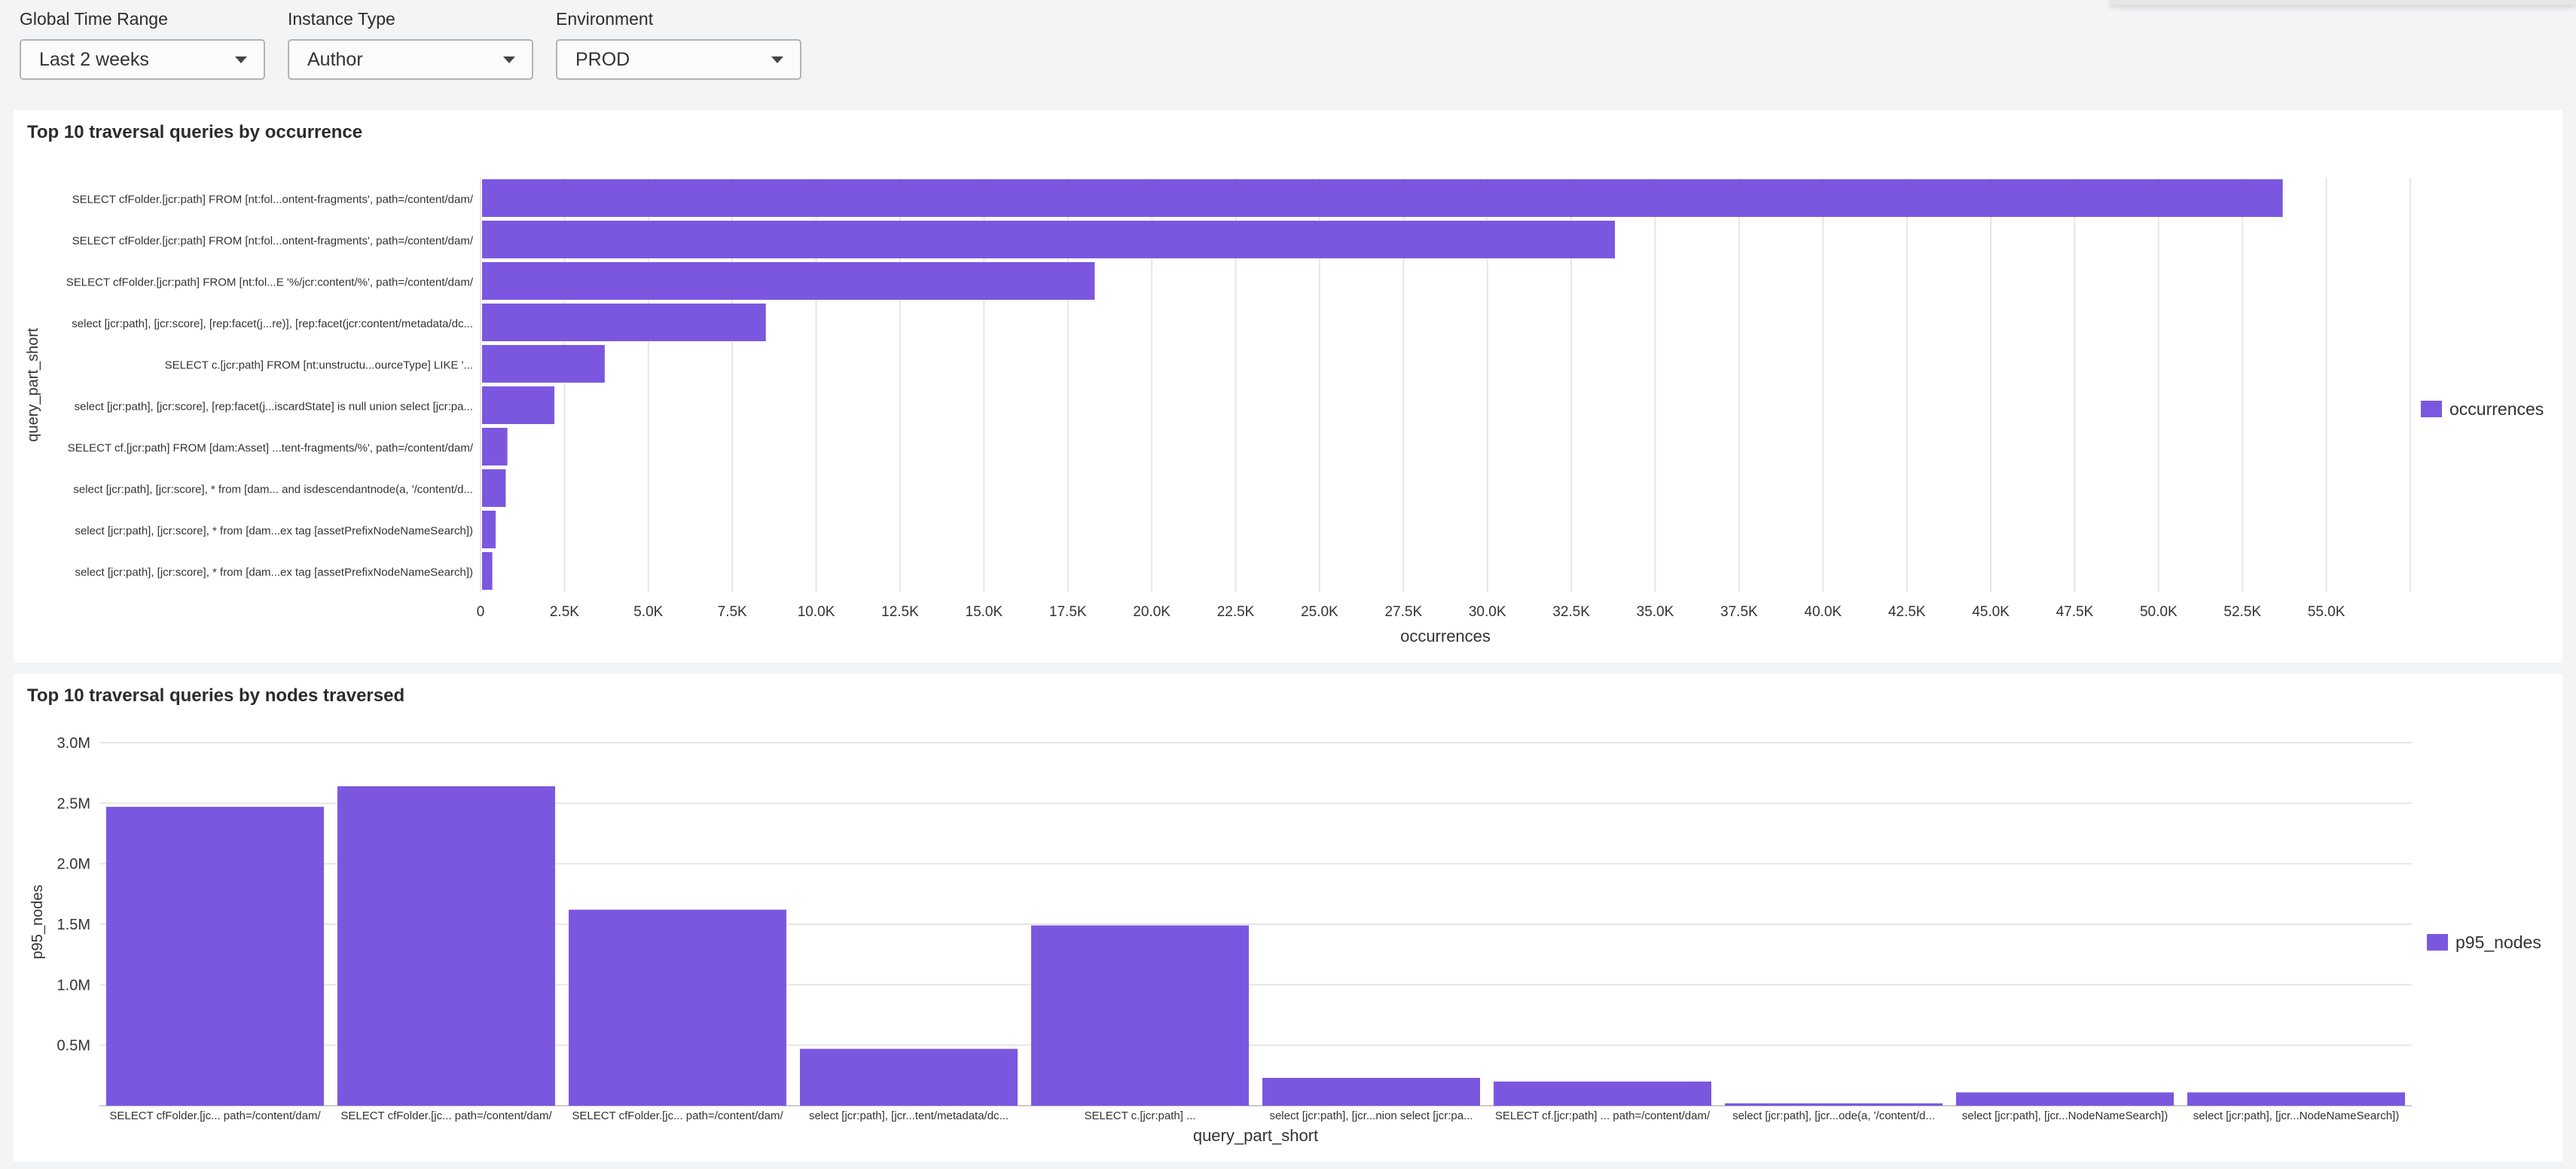 This screenshot has height=1169, width=2576. What do you see at coordinates (94, 19) in the screenshot?
I see `time-range-label: Global Time Range` at bounding box center [94, 19].